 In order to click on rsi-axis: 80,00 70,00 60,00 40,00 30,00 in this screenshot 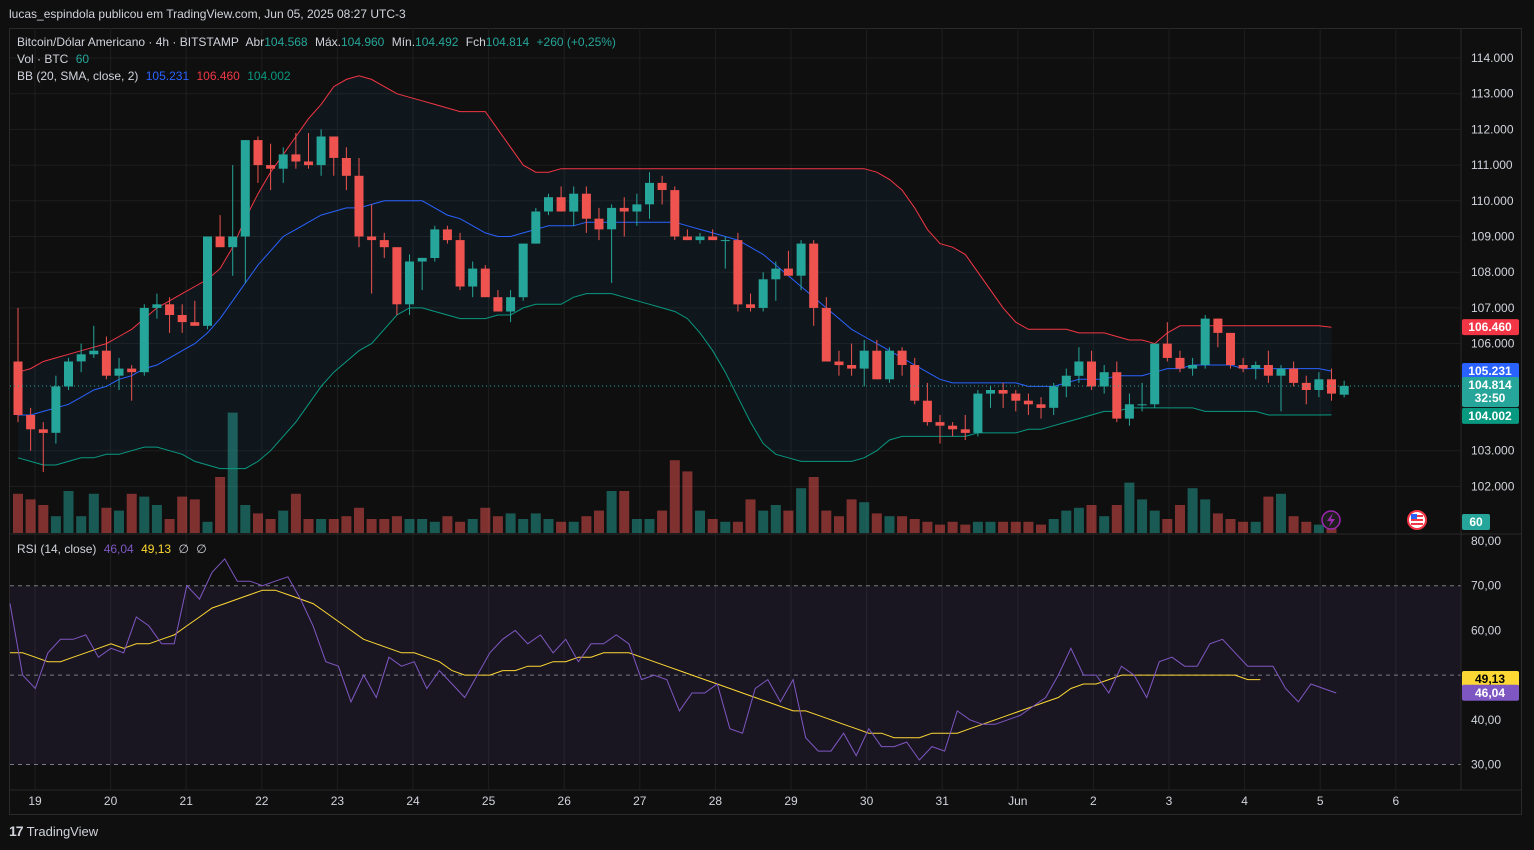, I will do `click(1486, 653)`.